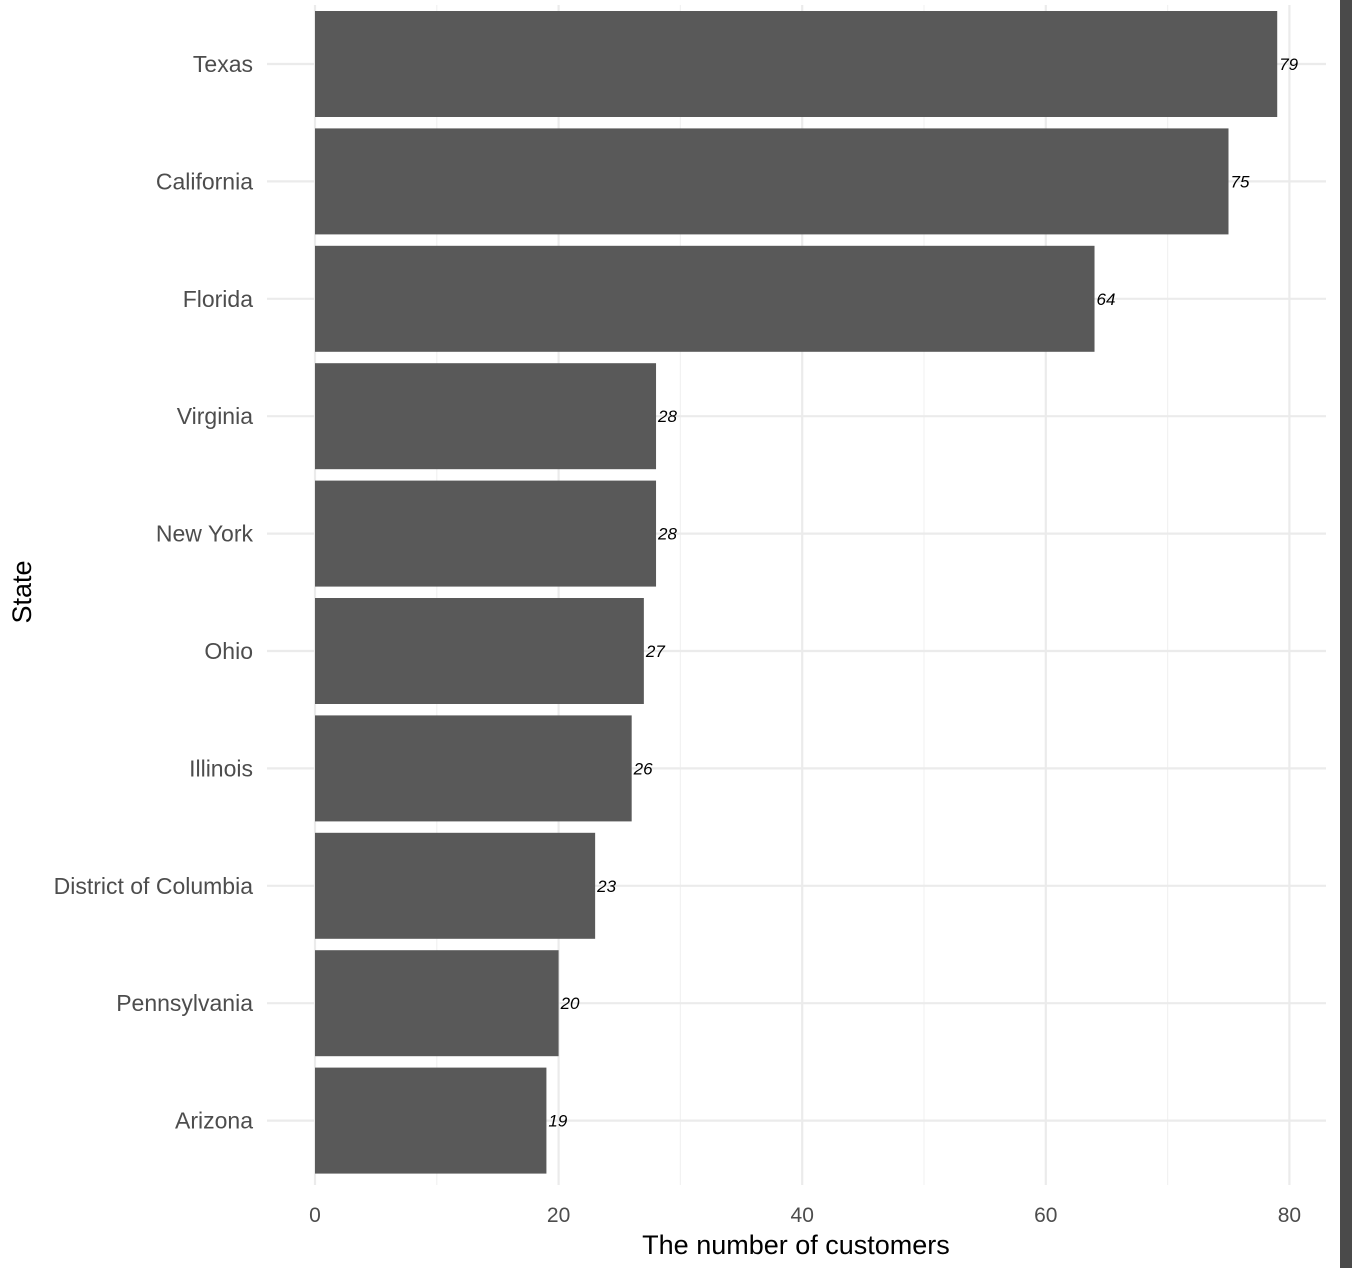 The height and width of the screenshot is (1268, 1352). I want to click on y-category-label: Virginia, so click(215, 416).